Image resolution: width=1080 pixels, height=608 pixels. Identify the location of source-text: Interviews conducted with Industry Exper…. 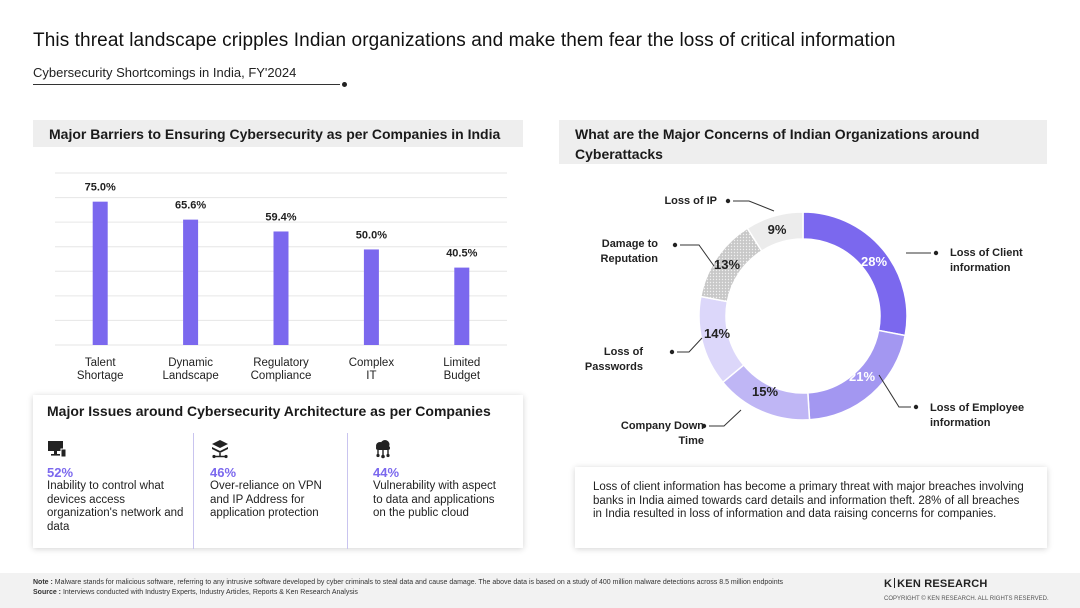
(210, 592).